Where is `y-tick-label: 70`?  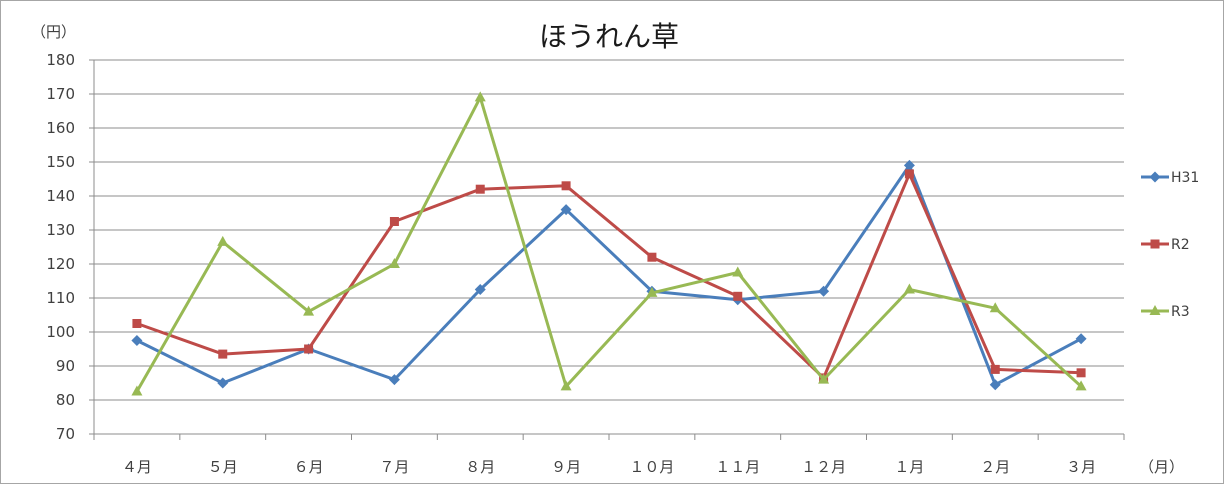 y-tick-label: 70 is located at coordinates (65, 434).